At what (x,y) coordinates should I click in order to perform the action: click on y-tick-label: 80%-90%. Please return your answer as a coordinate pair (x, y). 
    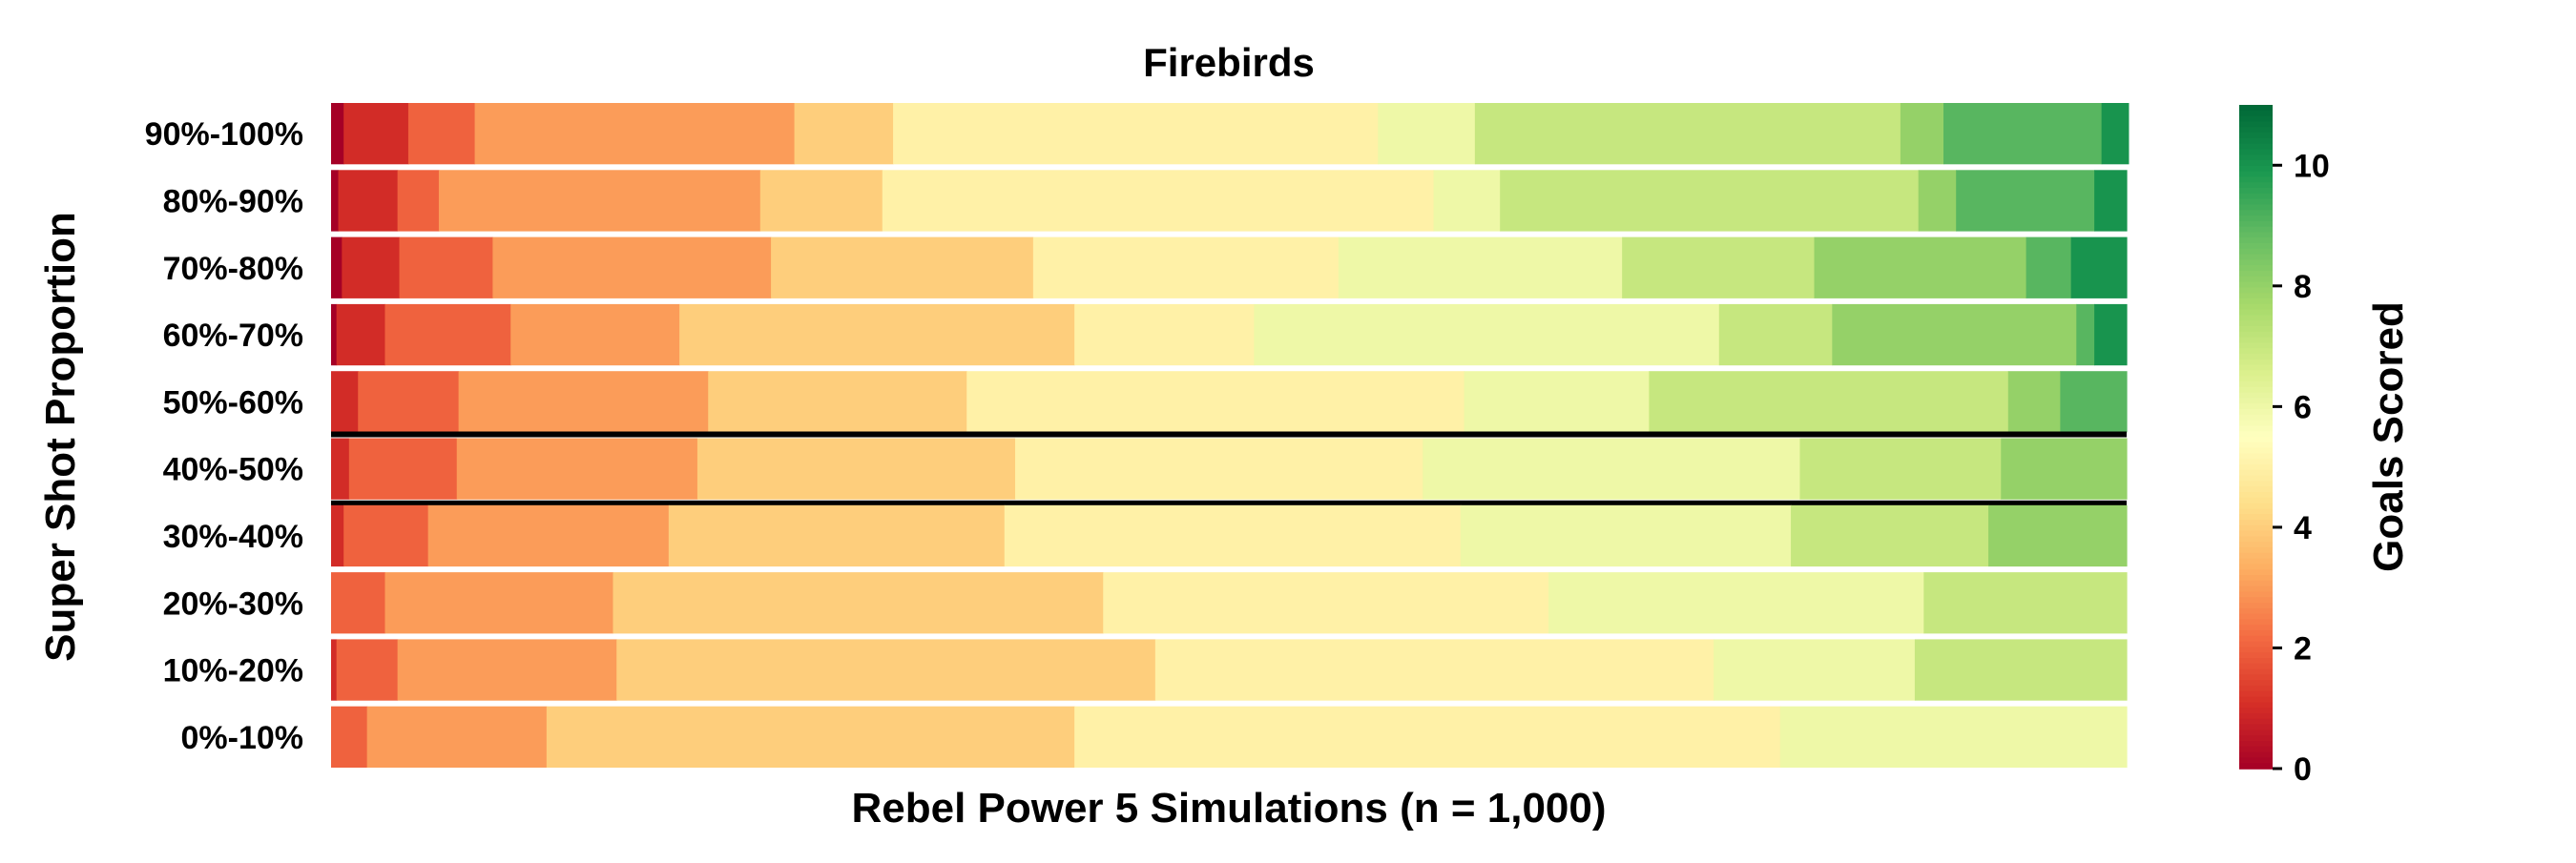
    Looking at the image, I should click on (233, 201).